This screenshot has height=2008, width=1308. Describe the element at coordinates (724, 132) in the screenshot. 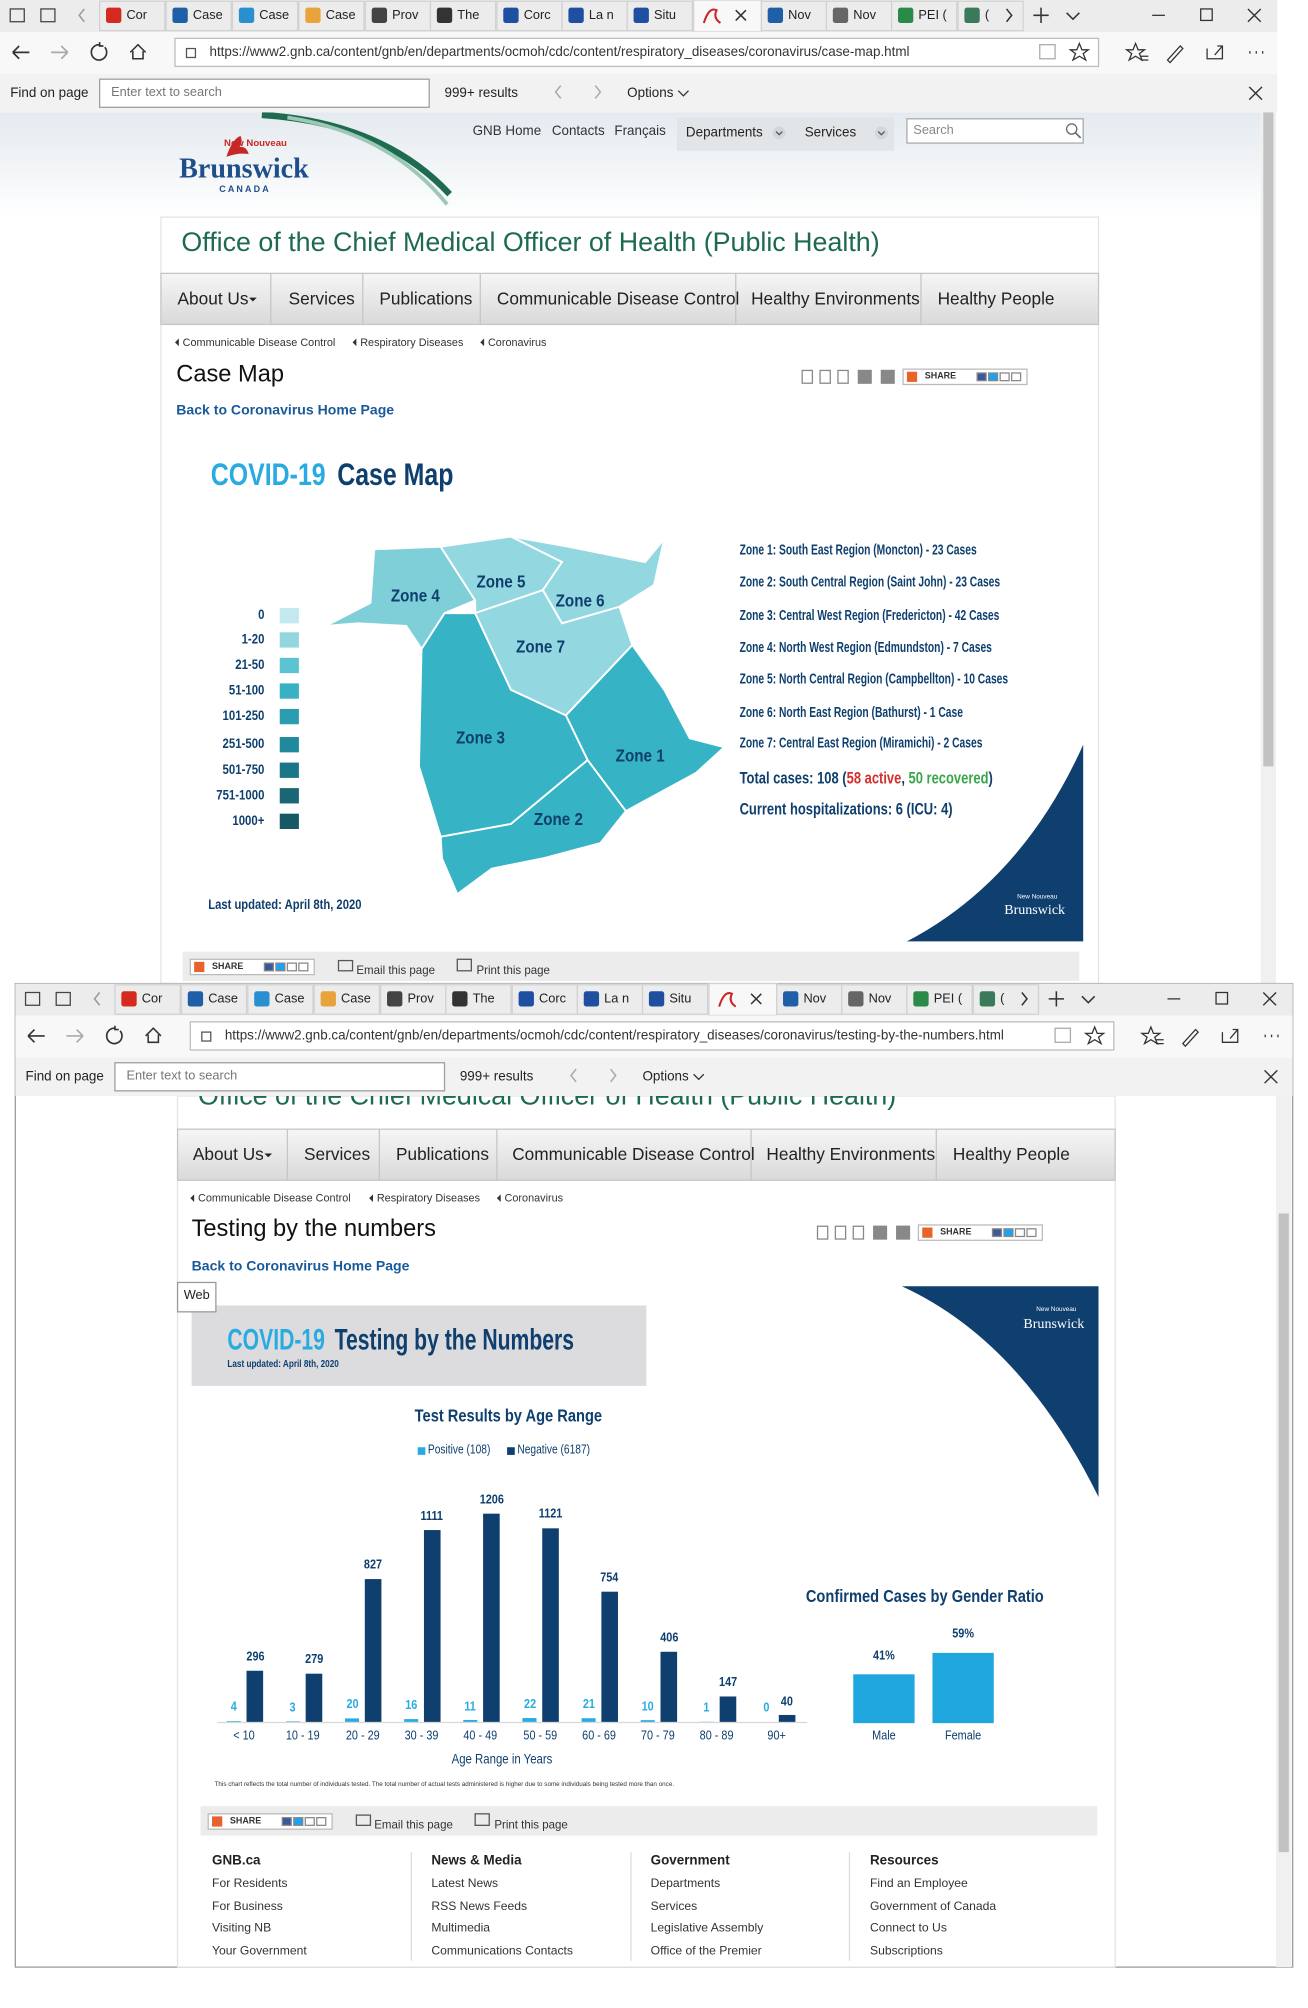

I see `header-menu-item: Departments` at that location.